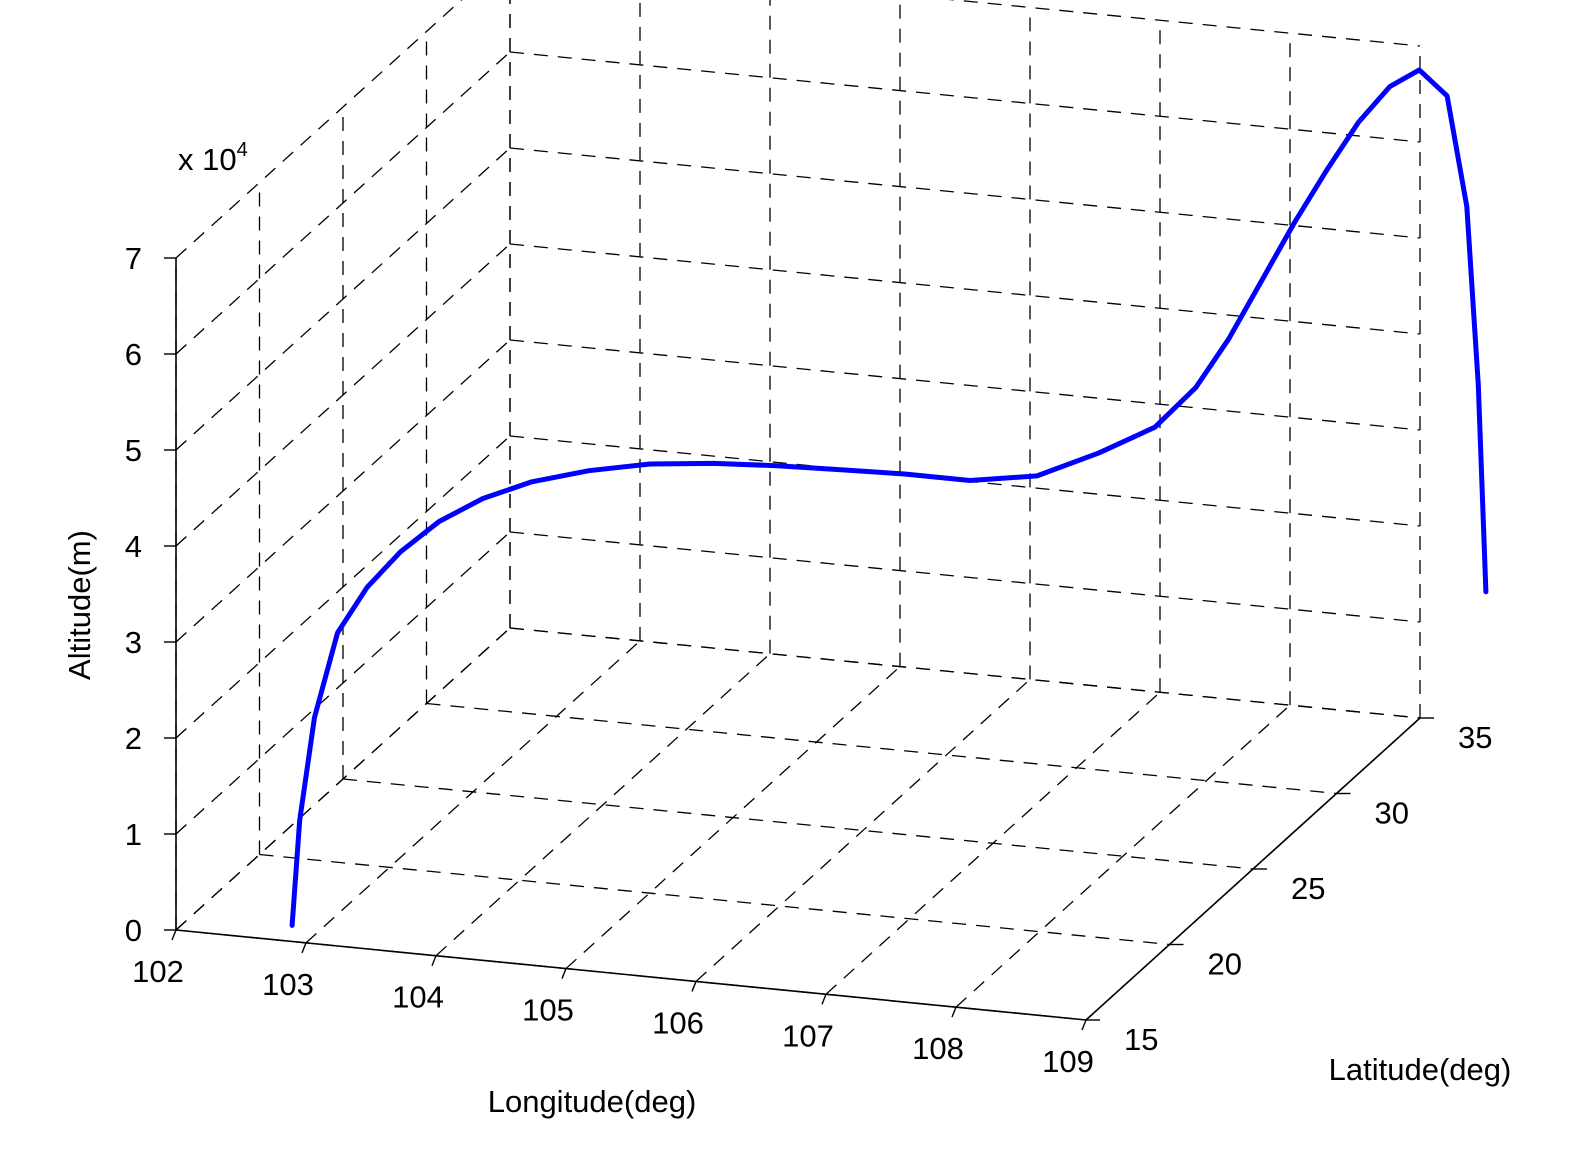 The image size is (1581, 1164). I want to click on y-tick-label: 35, so click(1475, 737).